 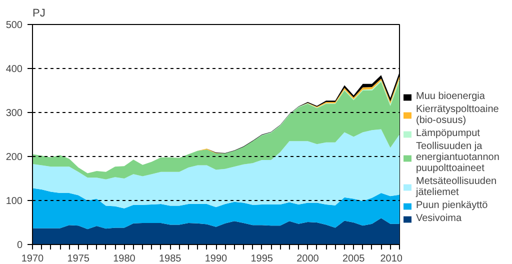 I want to click on legend-label: Kierrätyspolttoaine (bio-osuus), so click(x=457, y=115).